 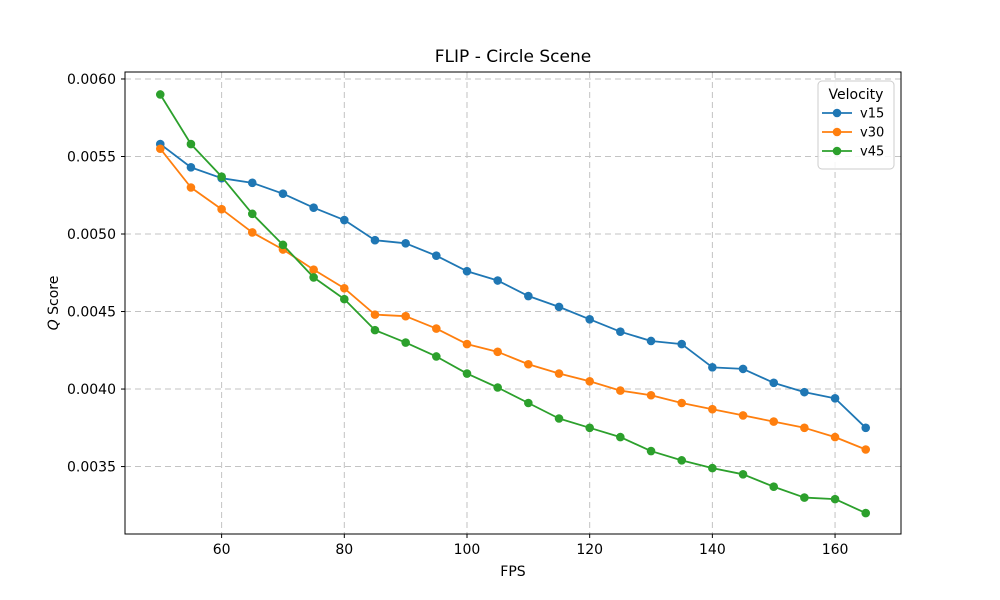 I want to click on legend-entry-label: v15, so click(x=872, y=114).